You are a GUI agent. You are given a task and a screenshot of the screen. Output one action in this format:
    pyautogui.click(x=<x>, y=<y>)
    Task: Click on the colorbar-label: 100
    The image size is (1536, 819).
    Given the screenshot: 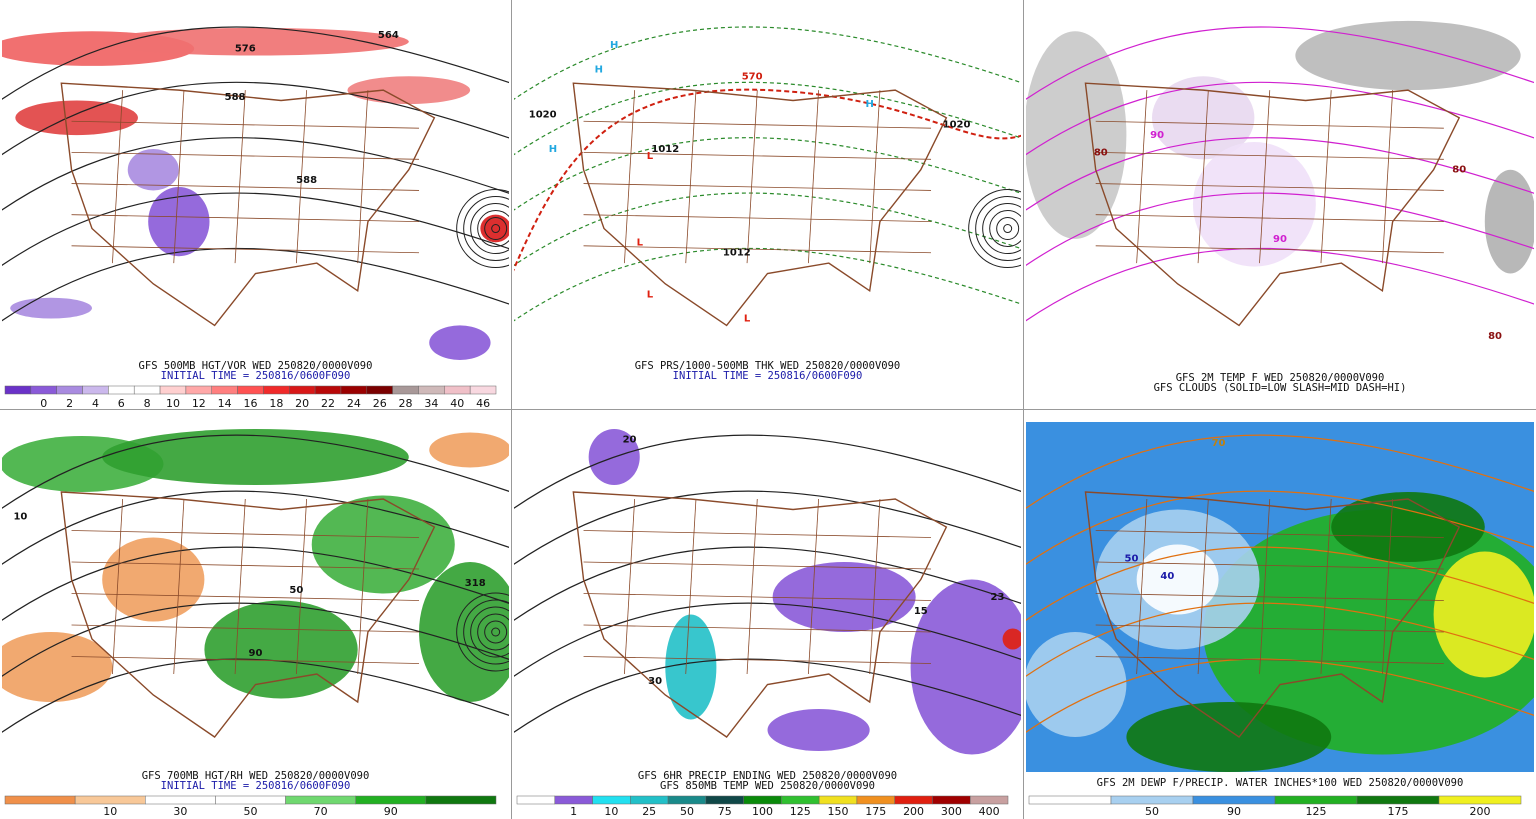 What is the action you would take?
    pyautogui.click(x=762, y=811)
    